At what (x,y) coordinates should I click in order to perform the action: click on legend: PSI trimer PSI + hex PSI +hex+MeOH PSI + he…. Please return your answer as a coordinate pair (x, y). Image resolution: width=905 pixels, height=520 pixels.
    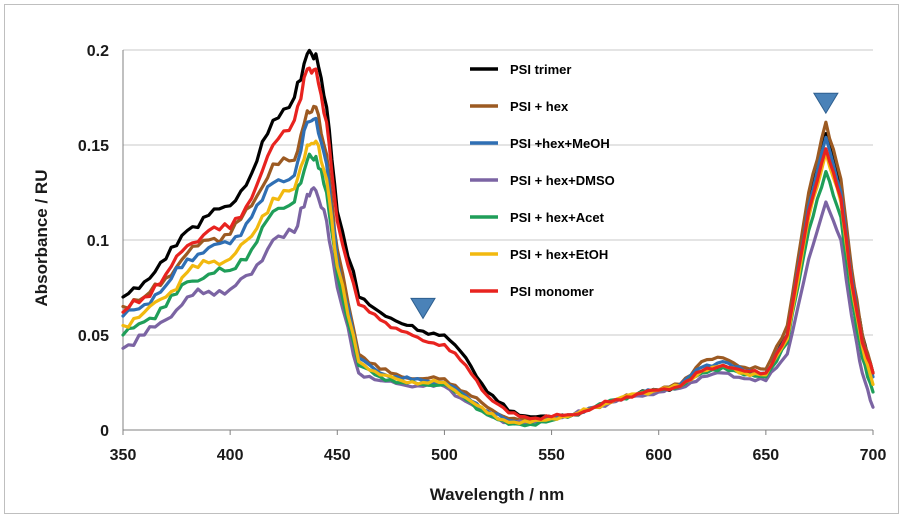
    Looking at the image, I should click on (542, 180).